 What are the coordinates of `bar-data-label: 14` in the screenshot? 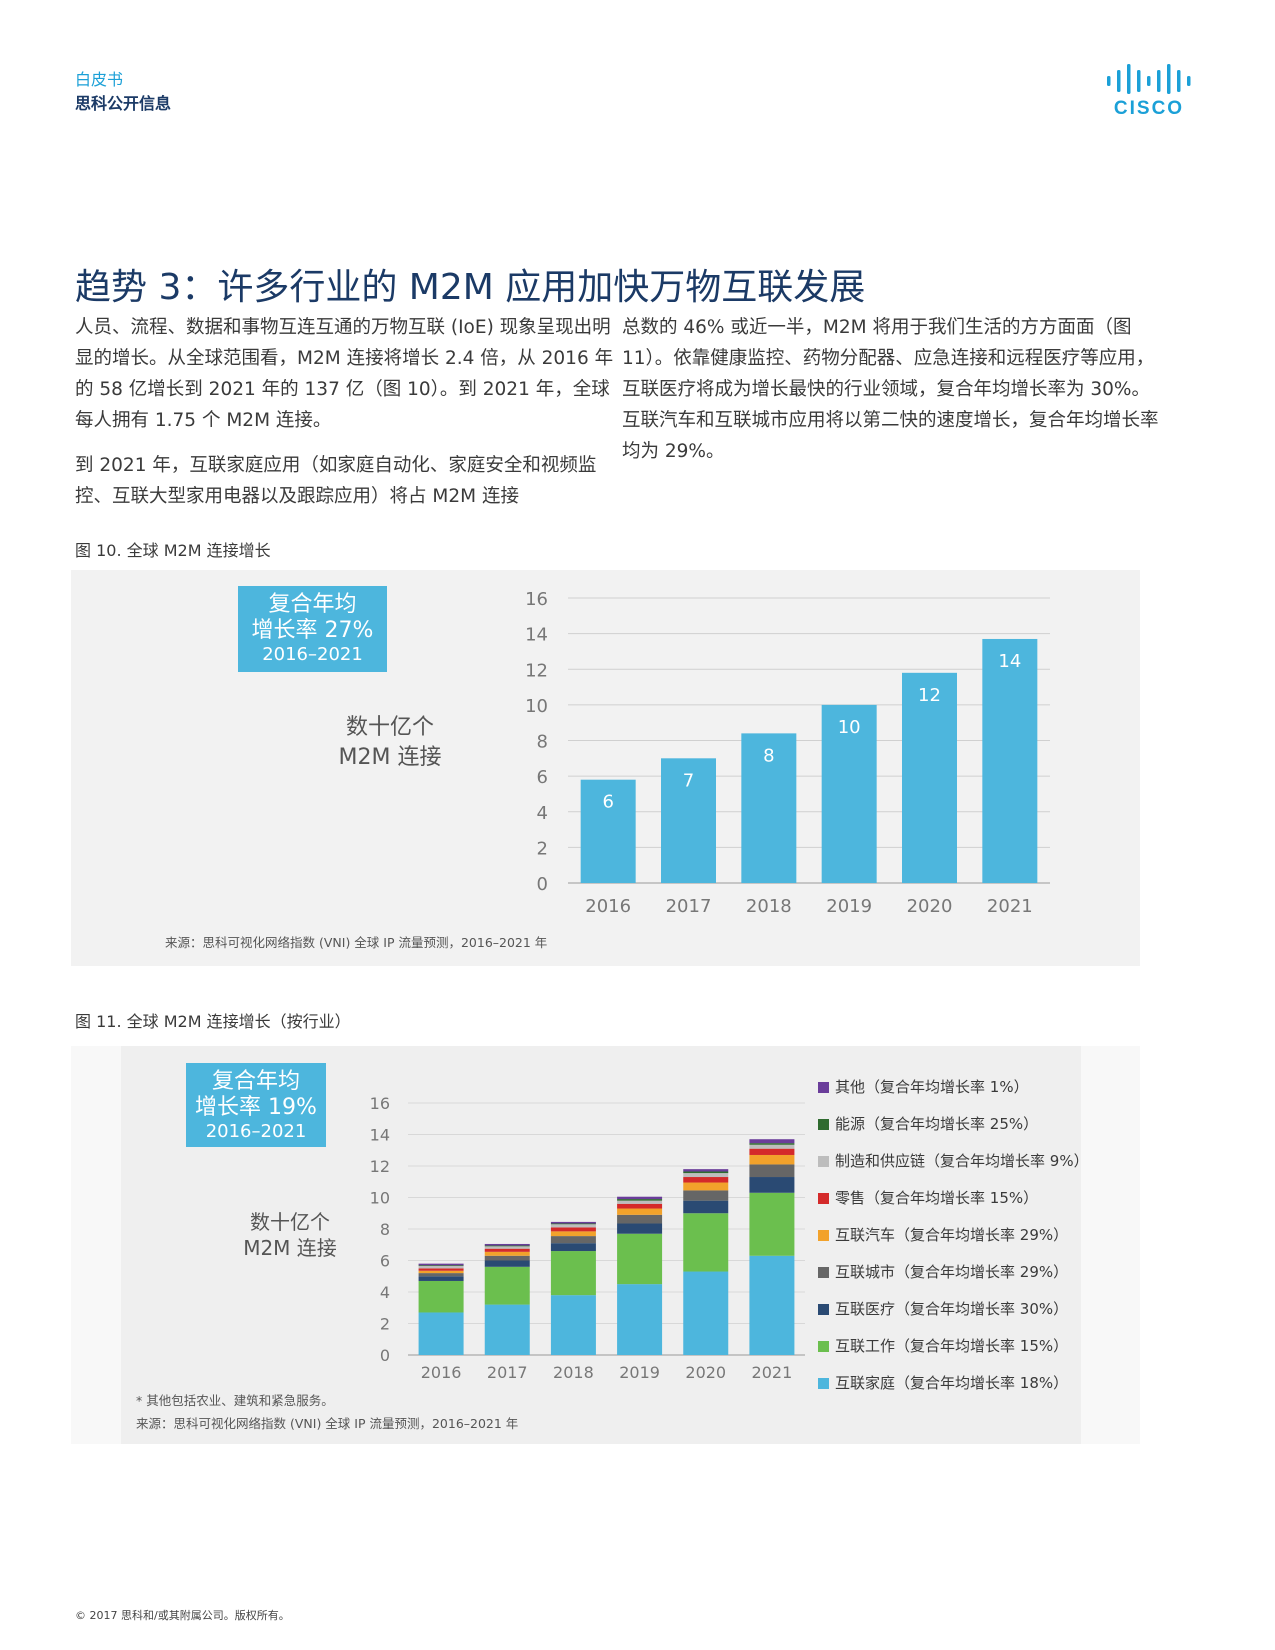 It's located at (1009, 661).